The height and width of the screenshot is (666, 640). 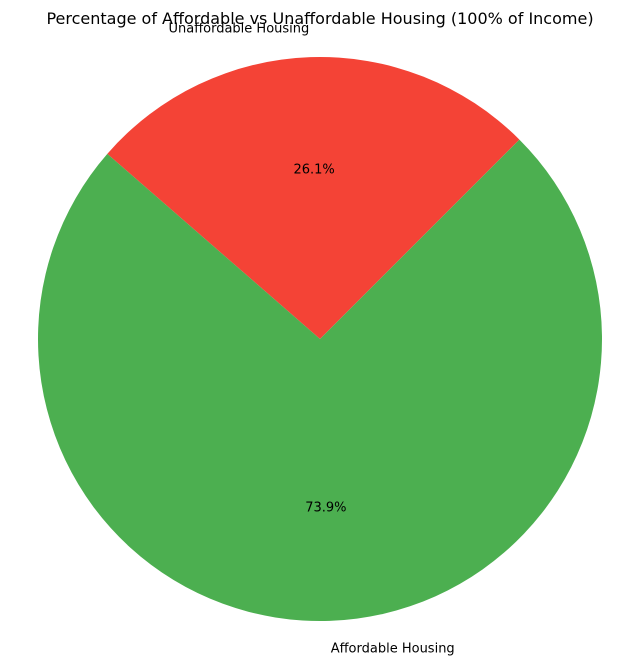 What do you see at coordinates (393, 649) in the screenshot?
I see `slice-label: Affordable Housing` at bounding box center [393, 649].